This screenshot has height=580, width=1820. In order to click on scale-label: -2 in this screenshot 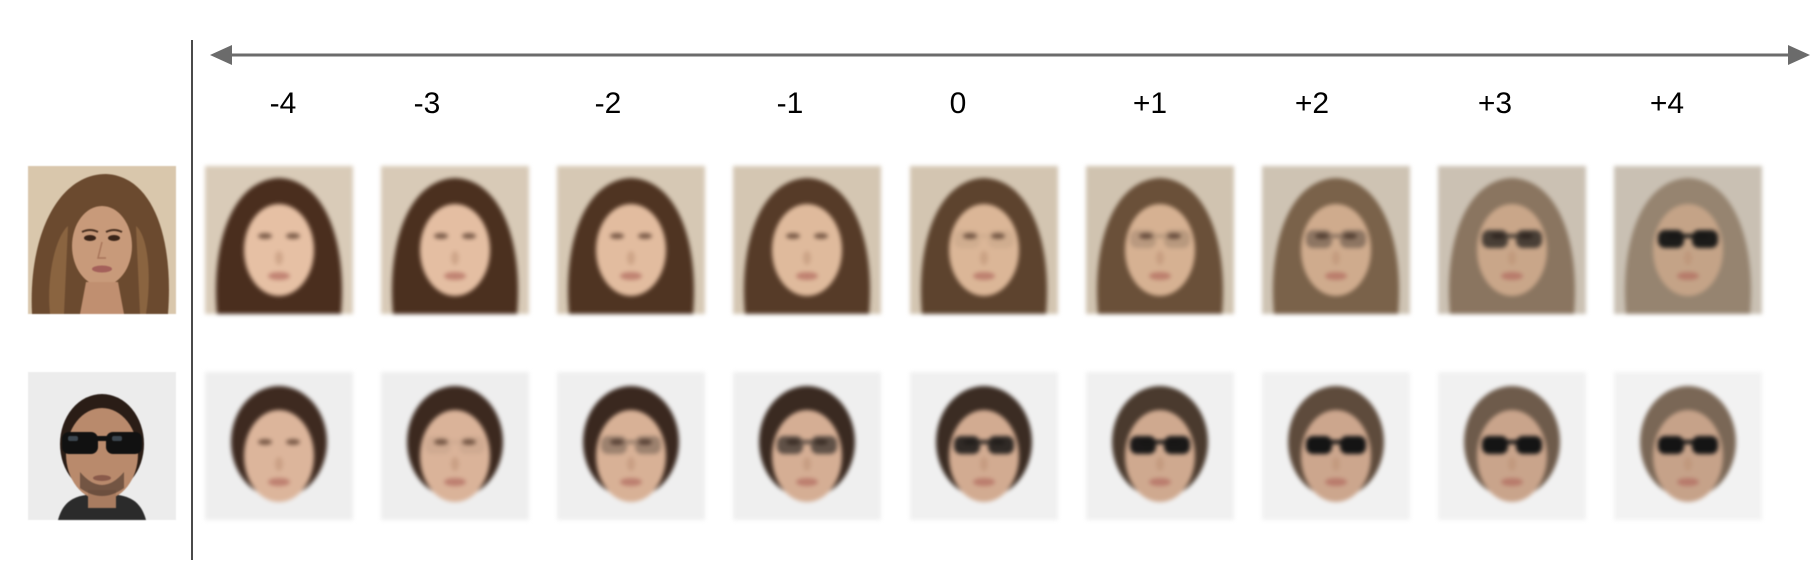, I will do `click(608, 103)`.